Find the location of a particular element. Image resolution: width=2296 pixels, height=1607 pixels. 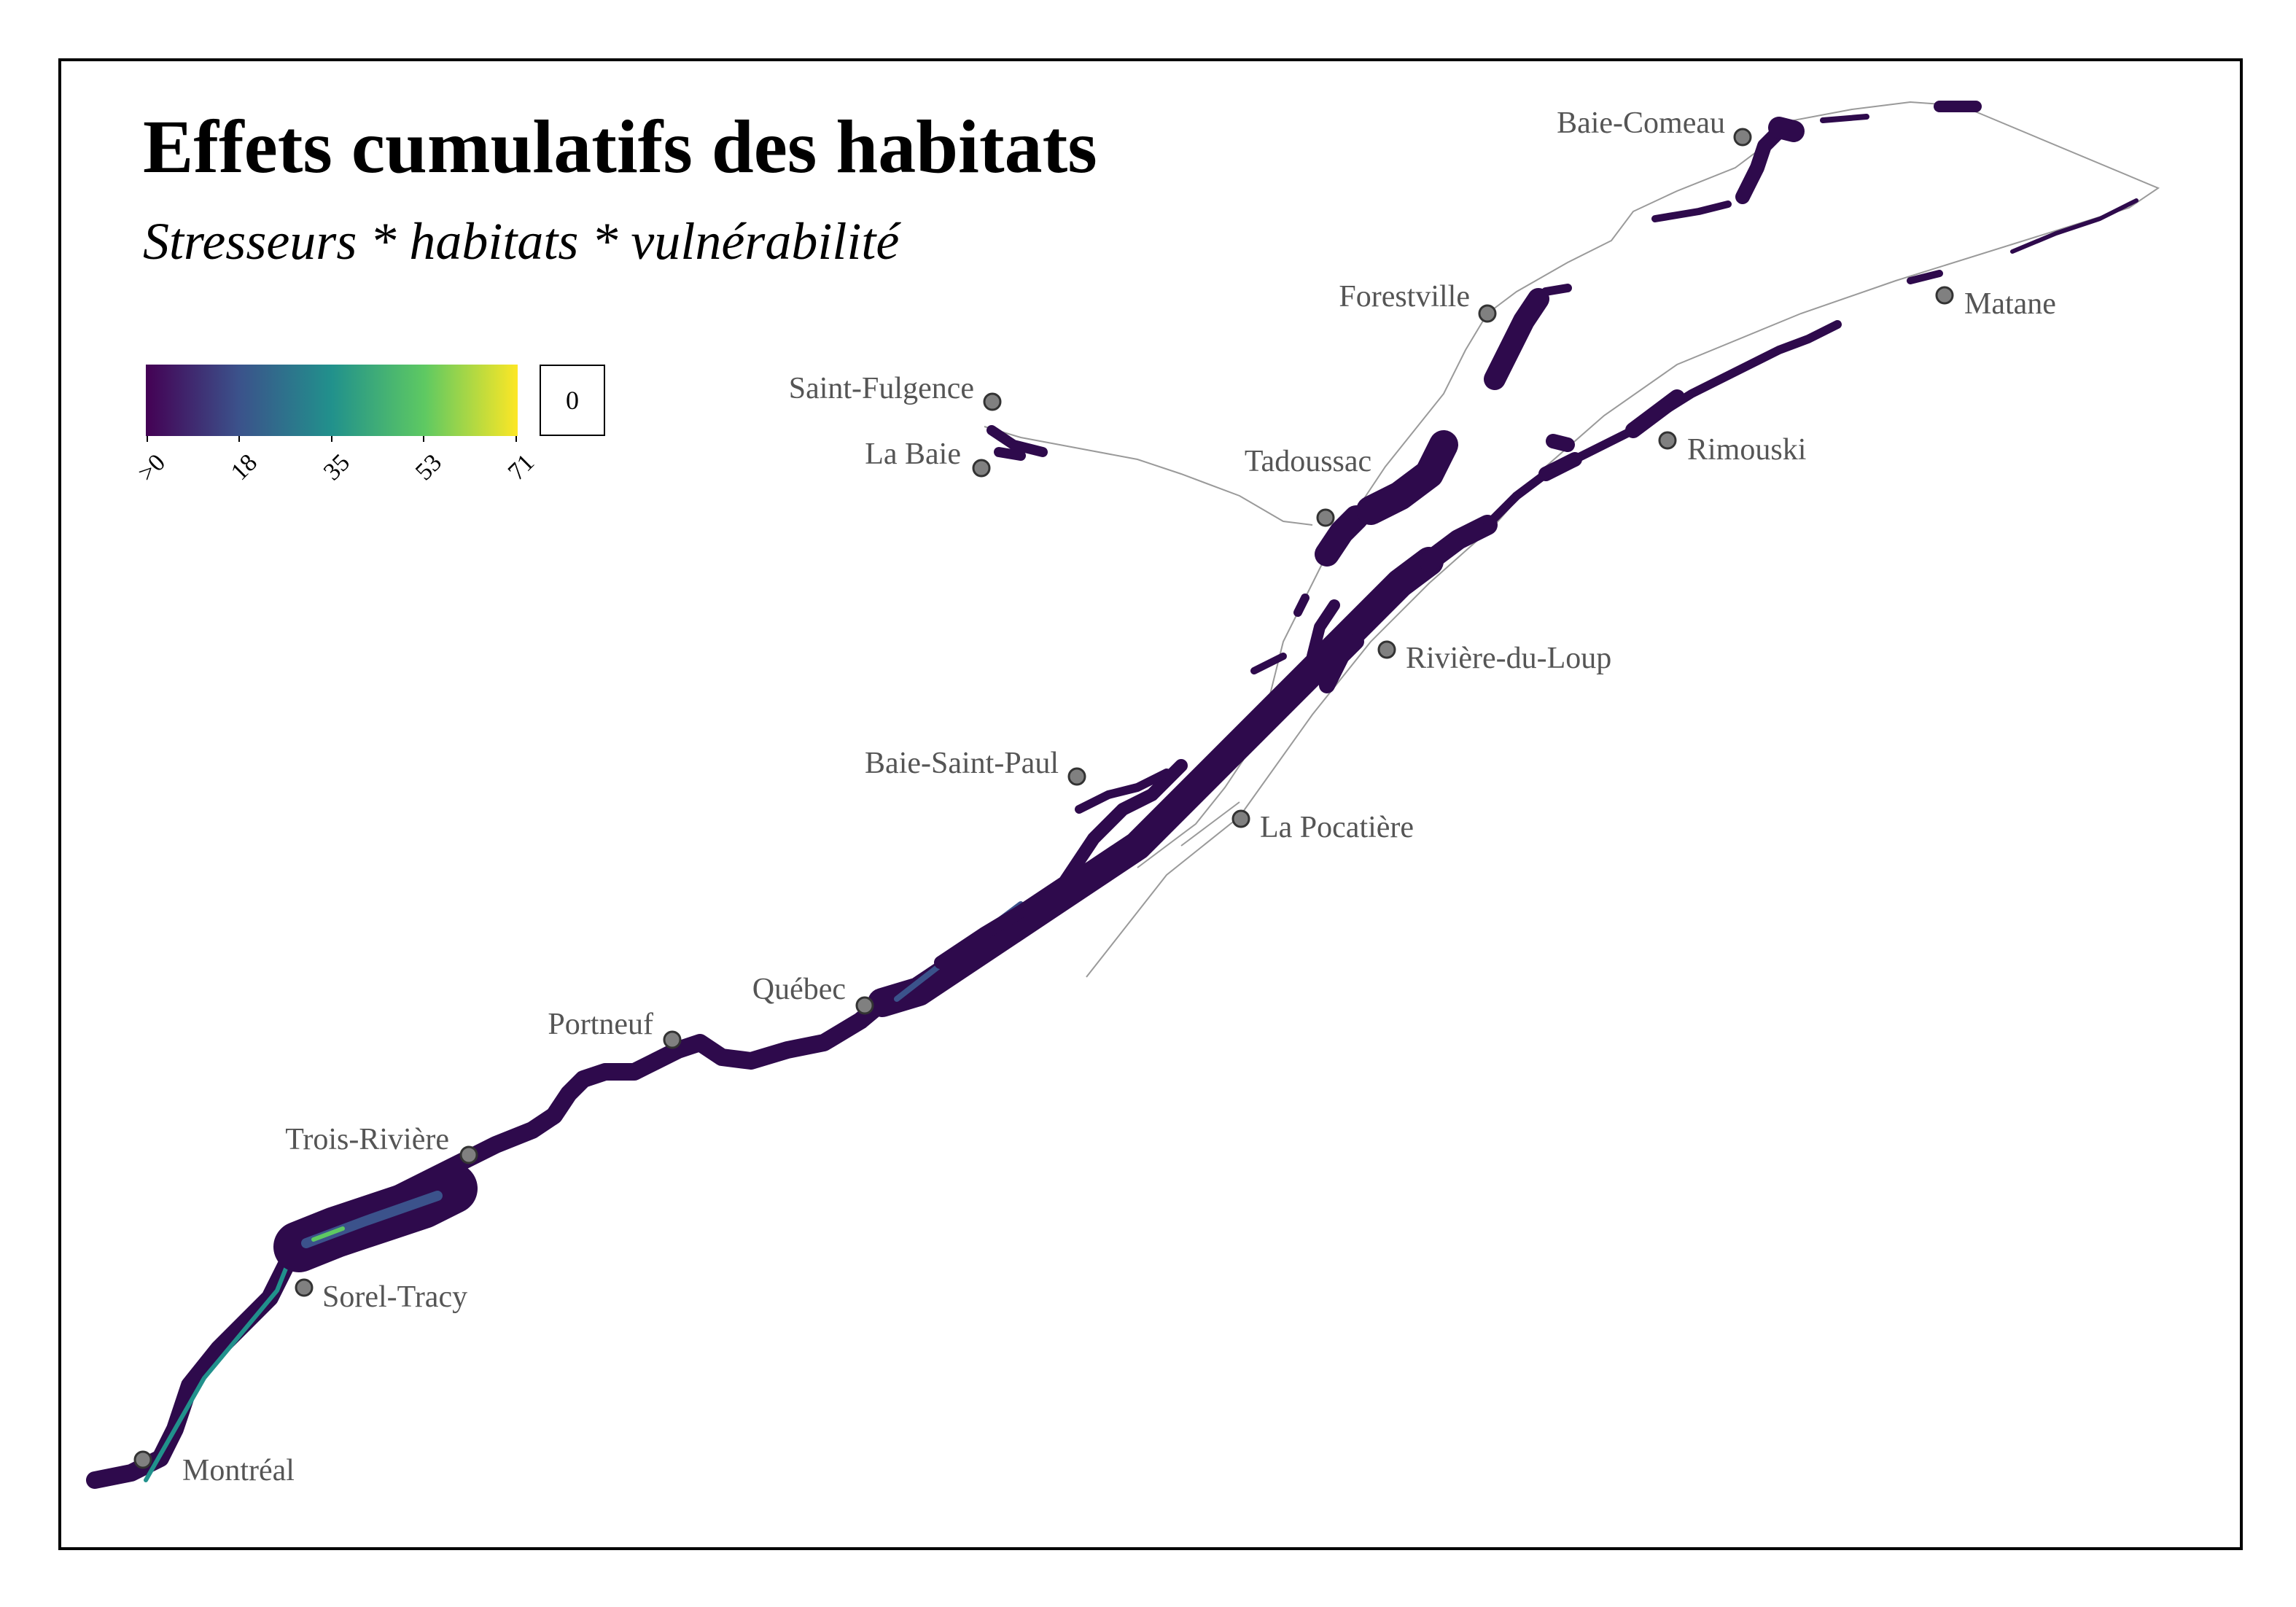

legend-ticks: >0 18 35 53 71 is located at coordinates (337, 461).